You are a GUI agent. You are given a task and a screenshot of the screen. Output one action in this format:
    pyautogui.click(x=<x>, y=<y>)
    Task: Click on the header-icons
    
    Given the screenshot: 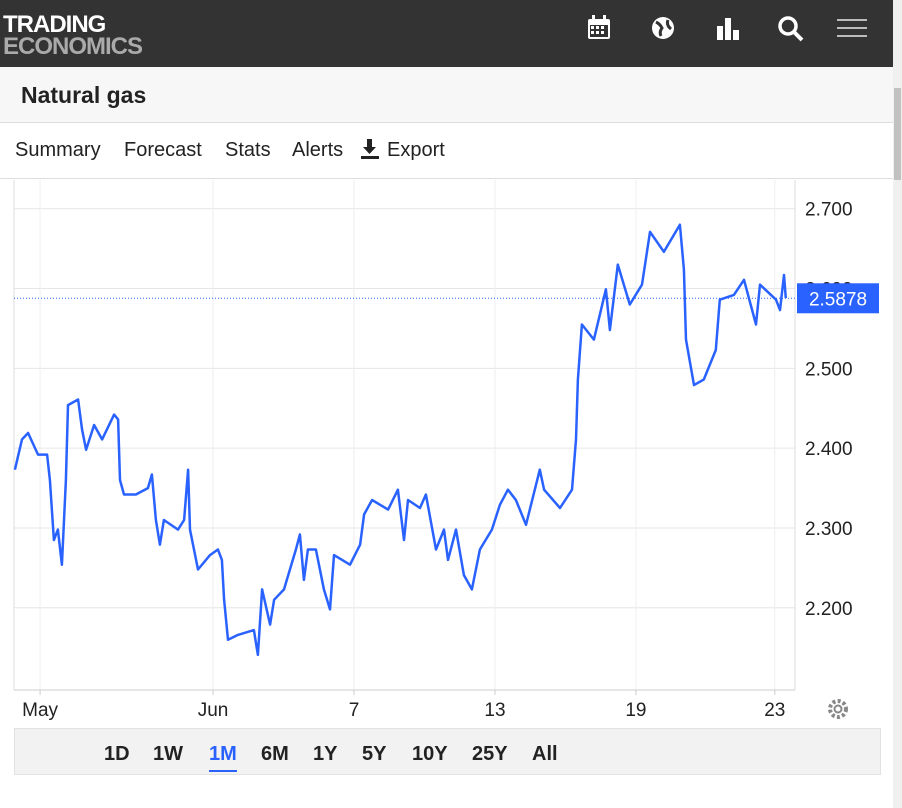 What is the action you would take?
    pyautogui.click(x=727, y=28)
    